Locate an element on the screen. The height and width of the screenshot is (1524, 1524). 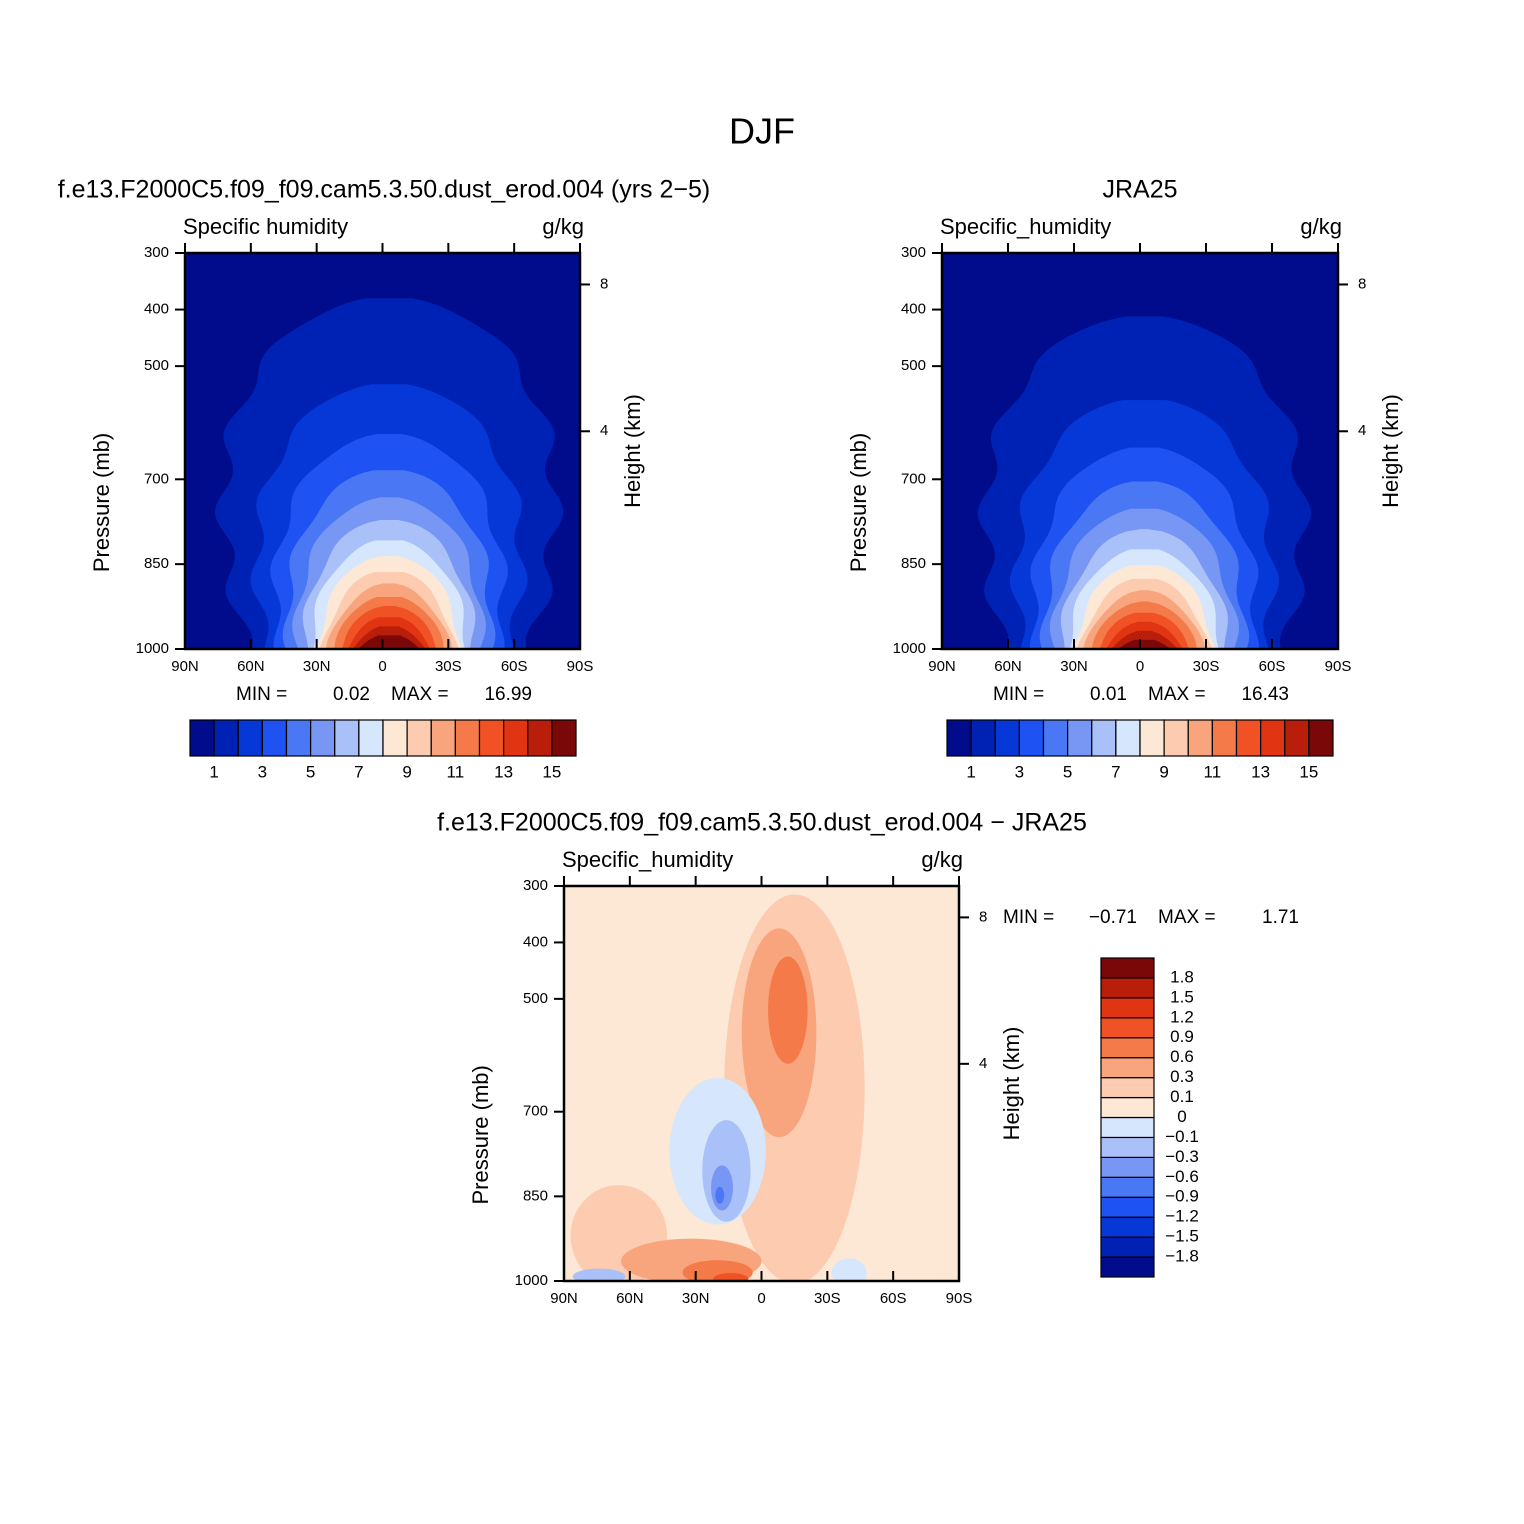
y-tick-label: 700 is located at coordinates (535, 1111).